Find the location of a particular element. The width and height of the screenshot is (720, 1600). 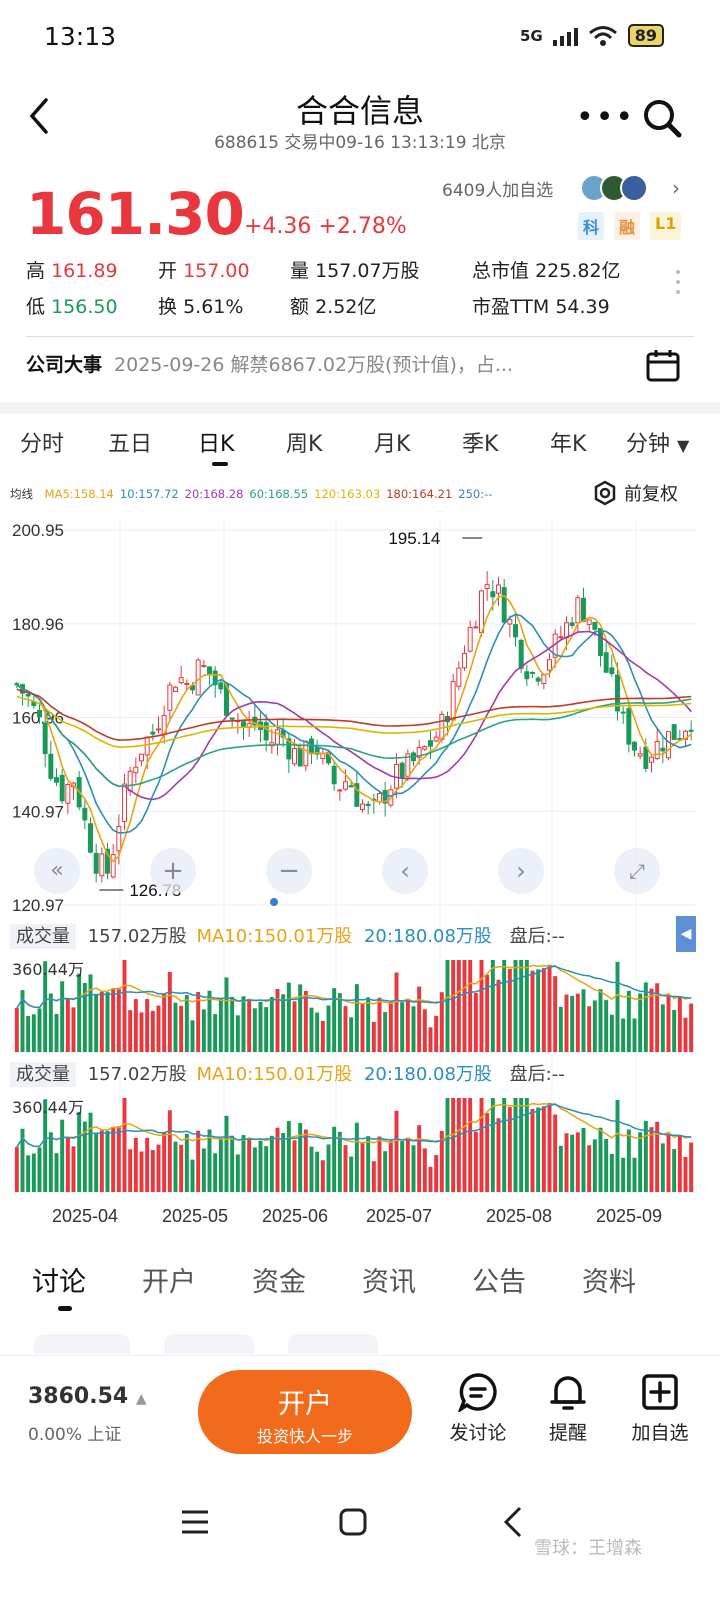

zoom-out-button: − is located at coordinates (289, 871).